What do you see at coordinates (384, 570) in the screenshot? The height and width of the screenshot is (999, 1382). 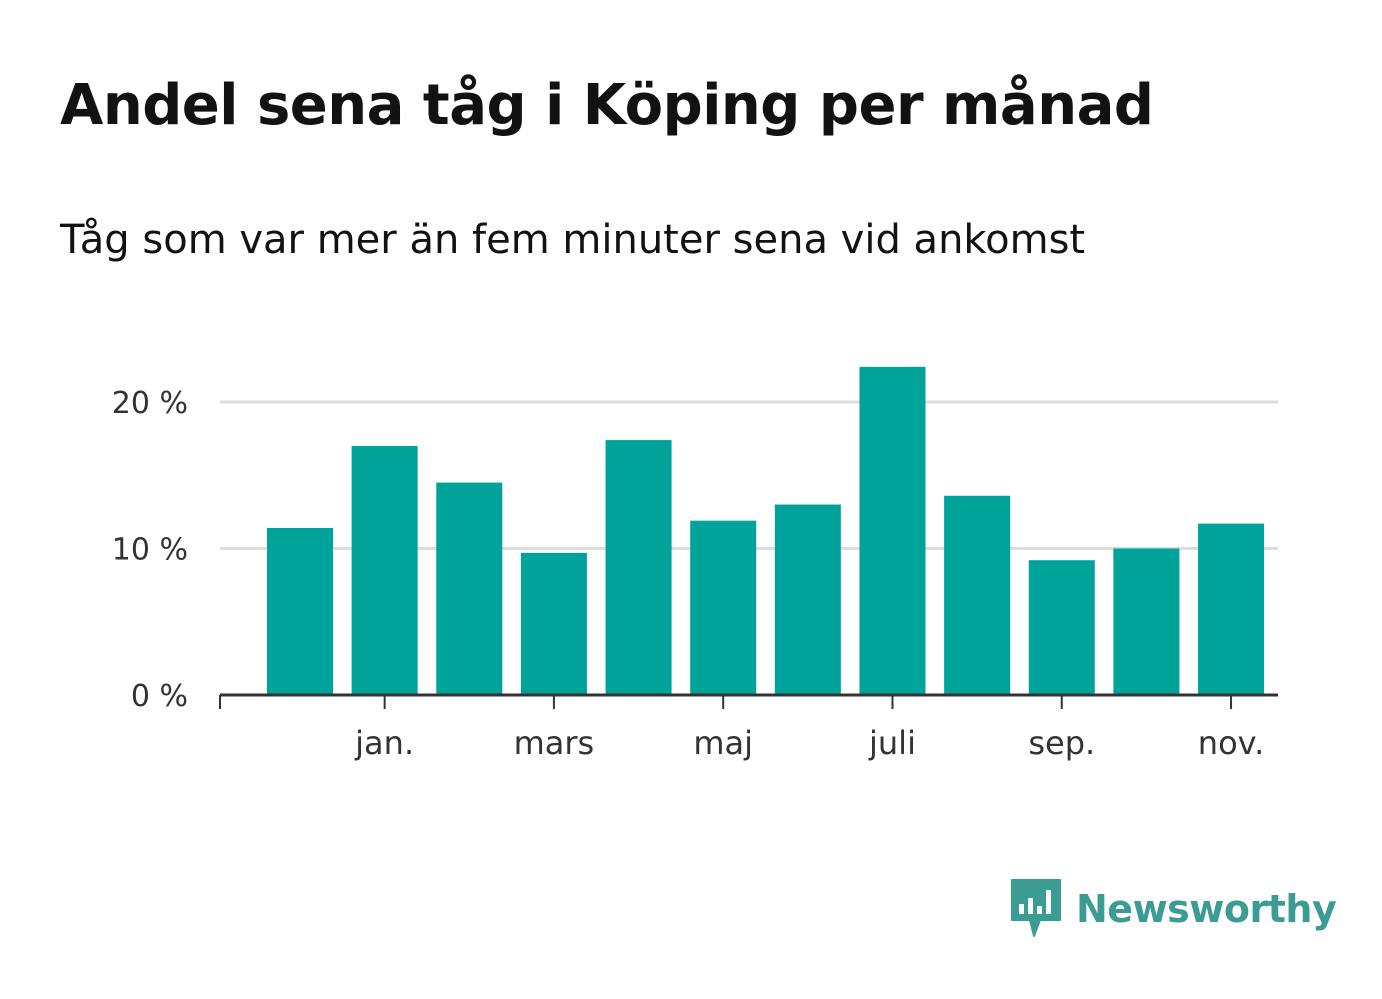 I see `bar-jan` at bounding box center [384, 570].